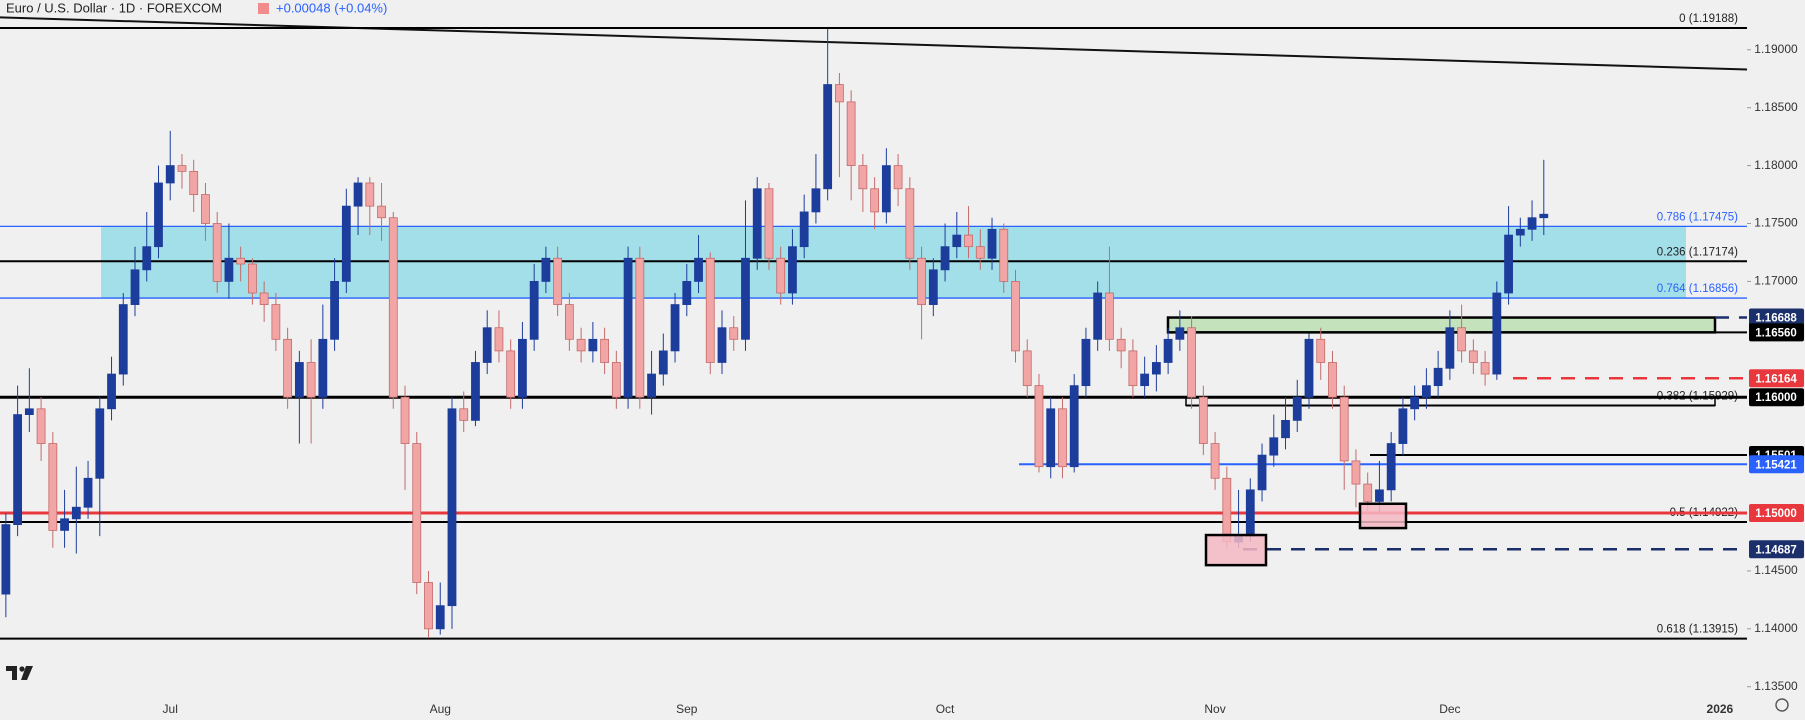  I want to click on y-tick-label: 1.18500, so click(1776, 107).